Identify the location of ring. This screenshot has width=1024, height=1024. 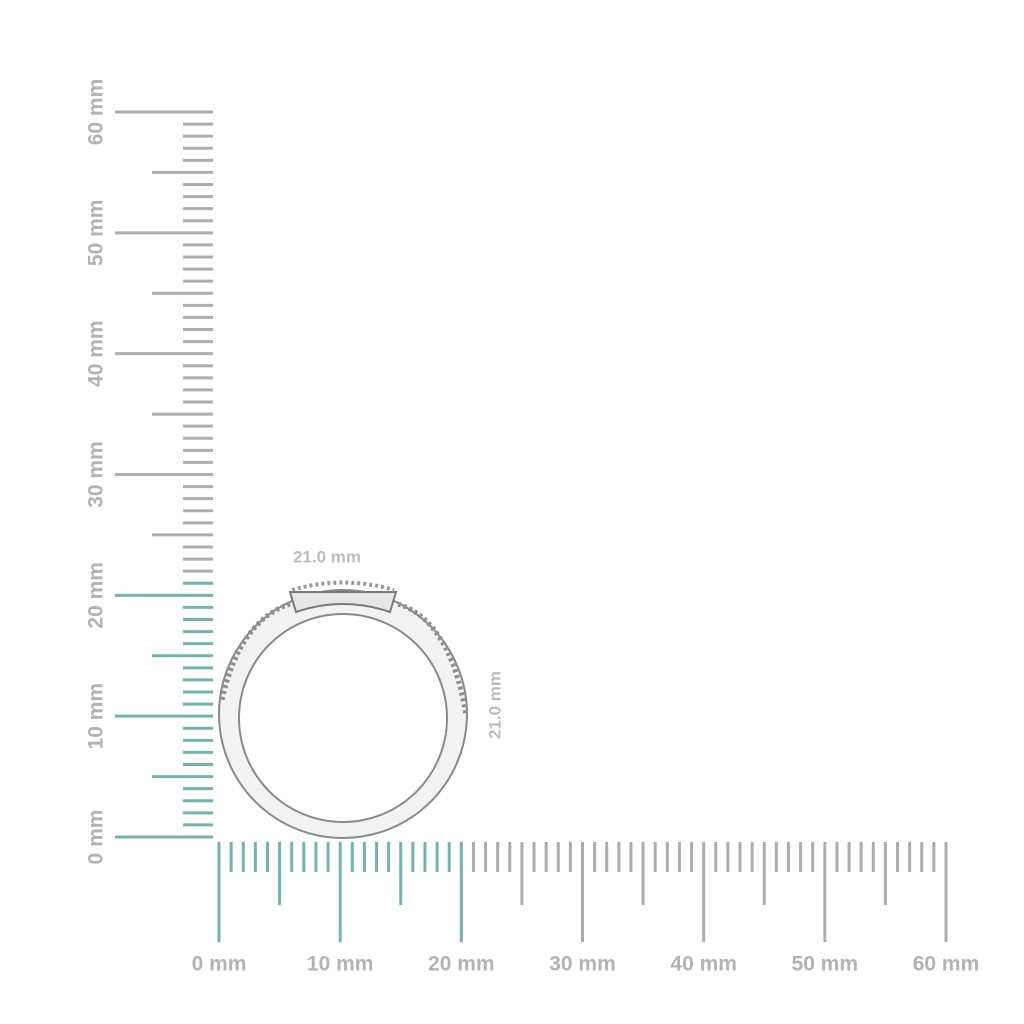
(343, 709).